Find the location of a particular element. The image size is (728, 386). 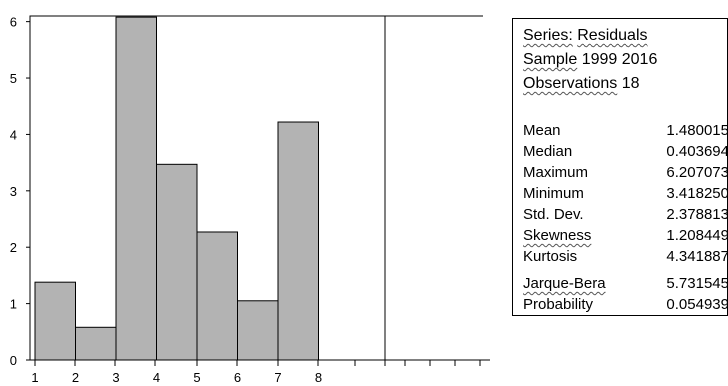

stat-value-skewness: 1.208449 is located at coordinates (697, 235).